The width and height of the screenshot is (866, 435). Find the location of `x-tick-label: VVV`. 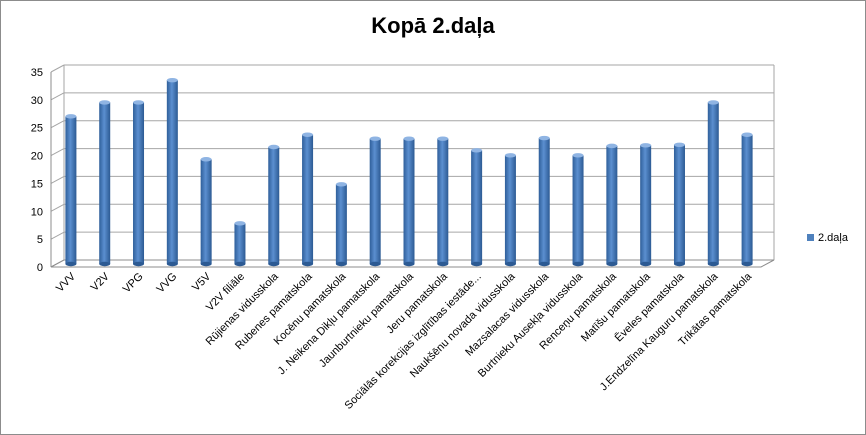

x-tick-label: VVV is located at coordinates (66, 282).